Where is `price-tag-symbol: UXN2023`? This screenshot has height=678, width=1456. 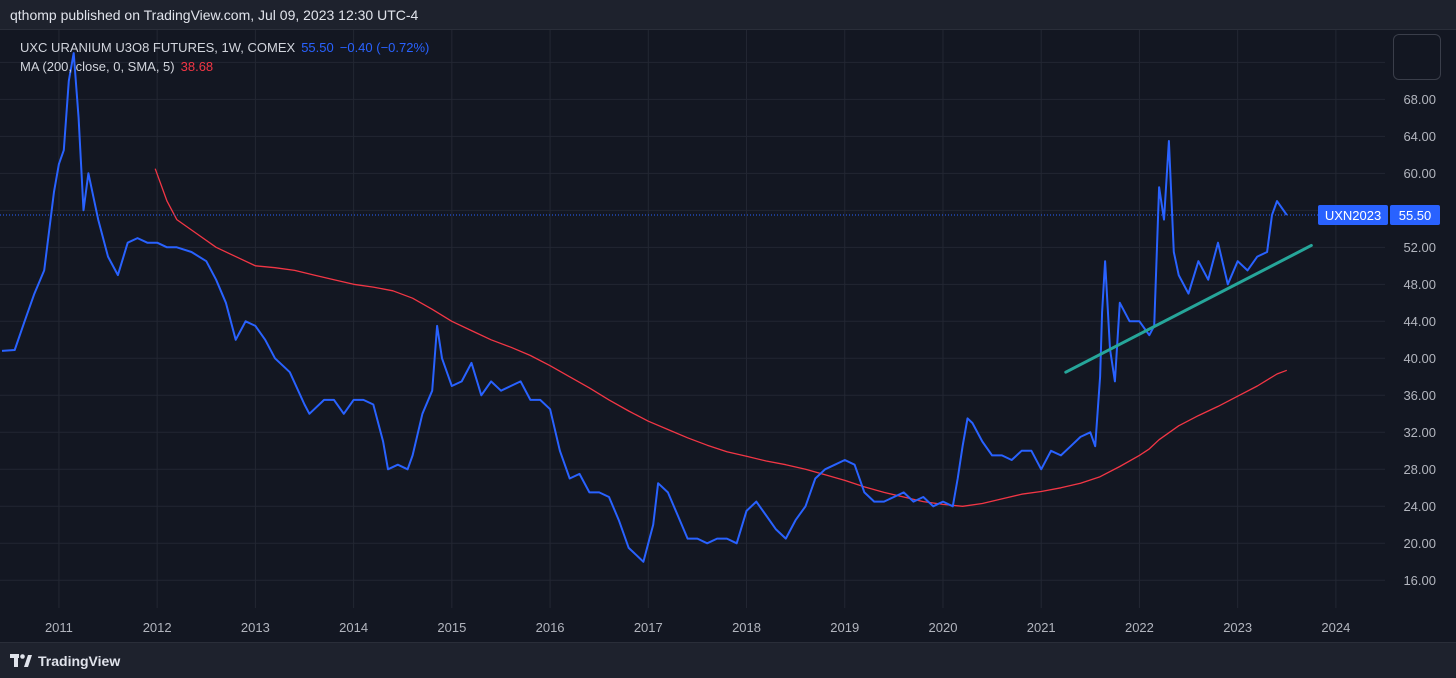
price-tag-symbol: UXN2023 is located at coordinates (1353, 215).